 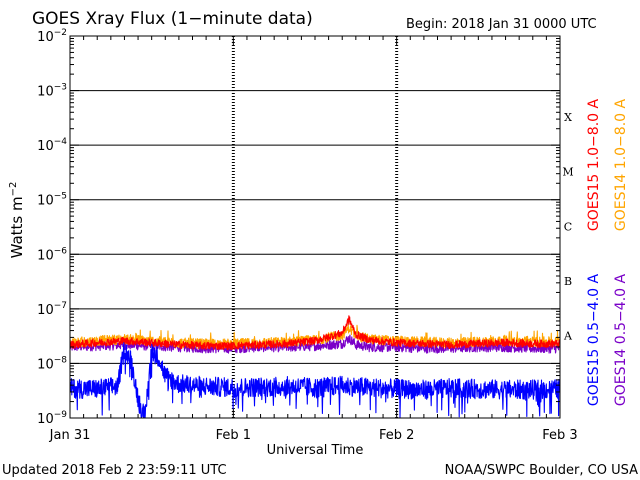 I want to click on y-tick-label: 10⁻⁸, so click(x=52, y=363).